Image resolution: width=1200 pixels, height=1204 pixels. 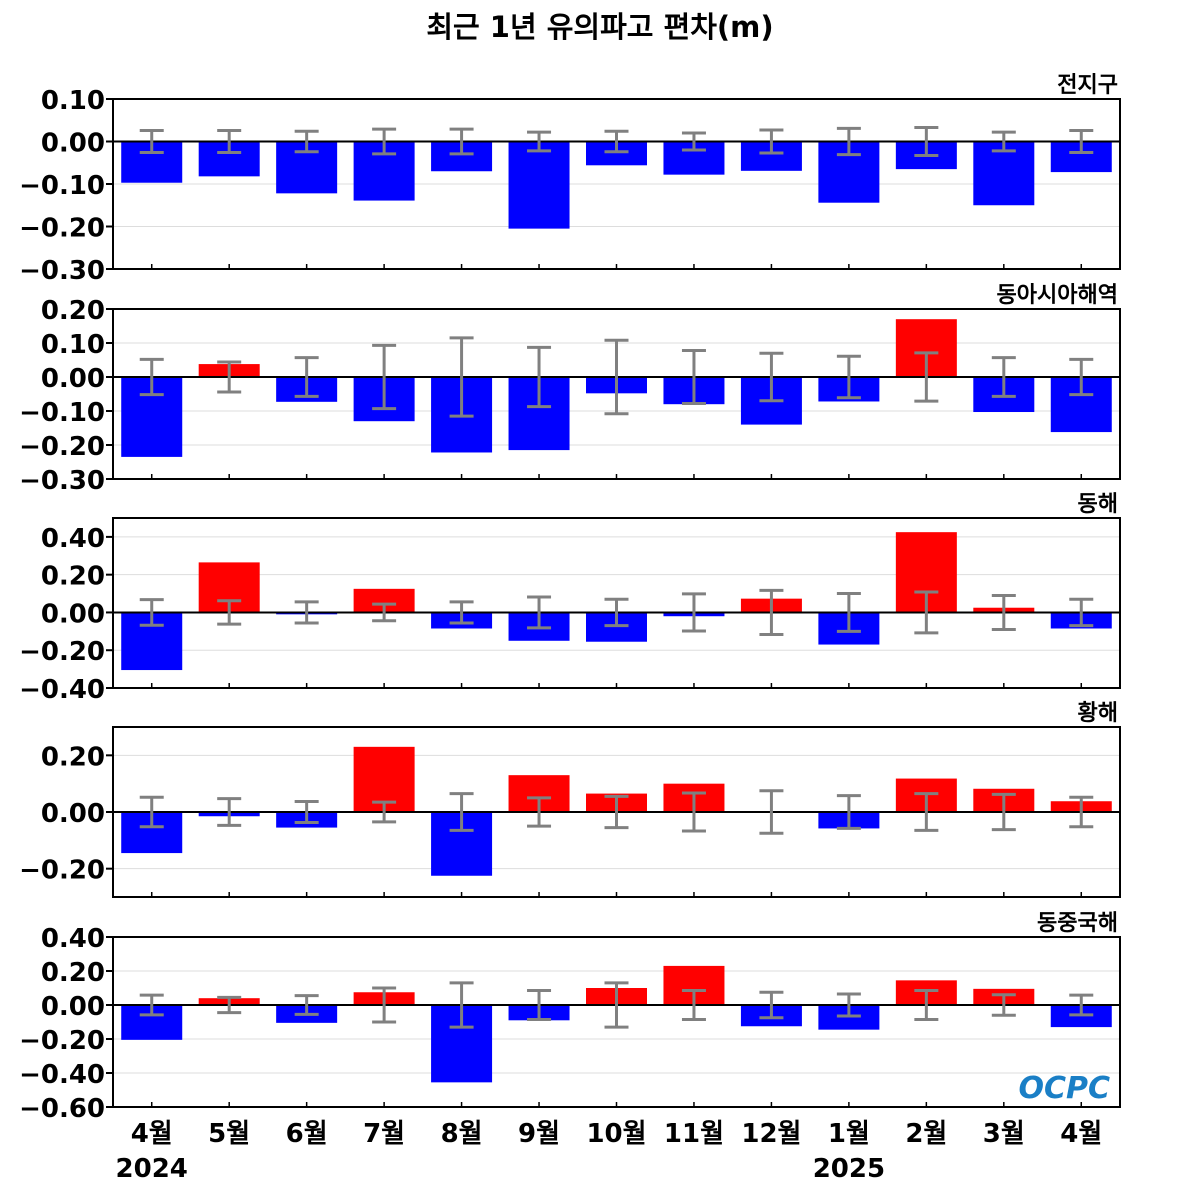 I want to click on x-tick-label: 9월, so click(x=539, y=1134).